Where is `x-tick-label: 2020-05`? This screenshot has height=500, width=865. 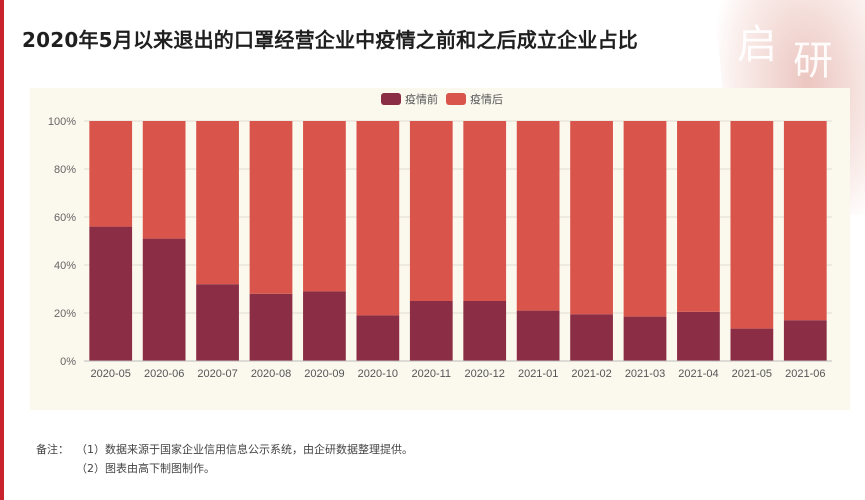
x-tick-label: 2020-05 is located at coordinates (111, 374).